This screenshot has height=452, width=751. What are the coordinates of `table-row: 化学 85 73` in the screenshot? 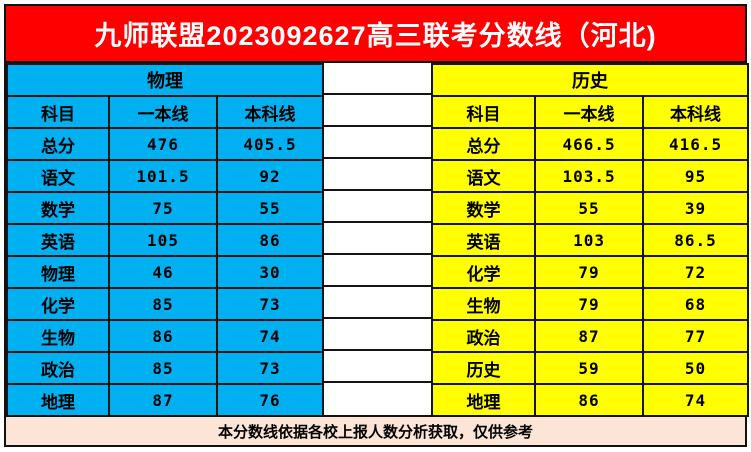 It's located at (165, 304).